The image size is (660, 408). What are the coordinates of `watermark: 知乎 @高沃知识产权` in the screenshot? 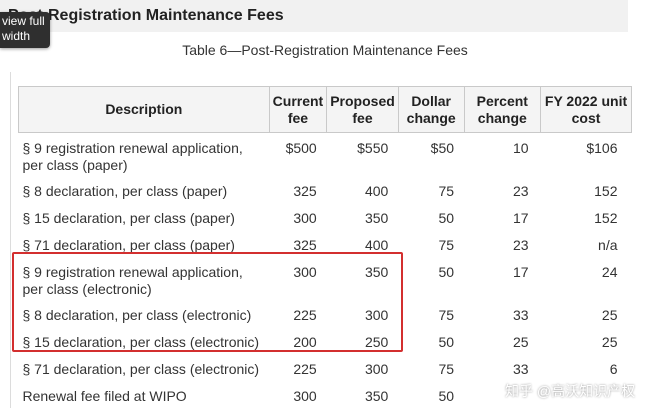 It's located at (570, 391).